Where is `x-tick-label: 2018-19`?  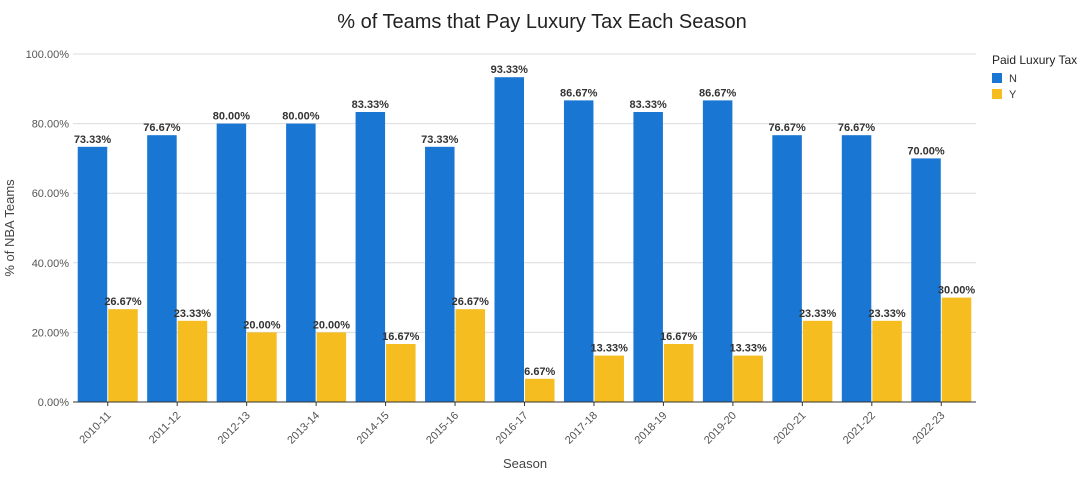
x-tick-label: 2018-19 is located at coordinates (651, 428).